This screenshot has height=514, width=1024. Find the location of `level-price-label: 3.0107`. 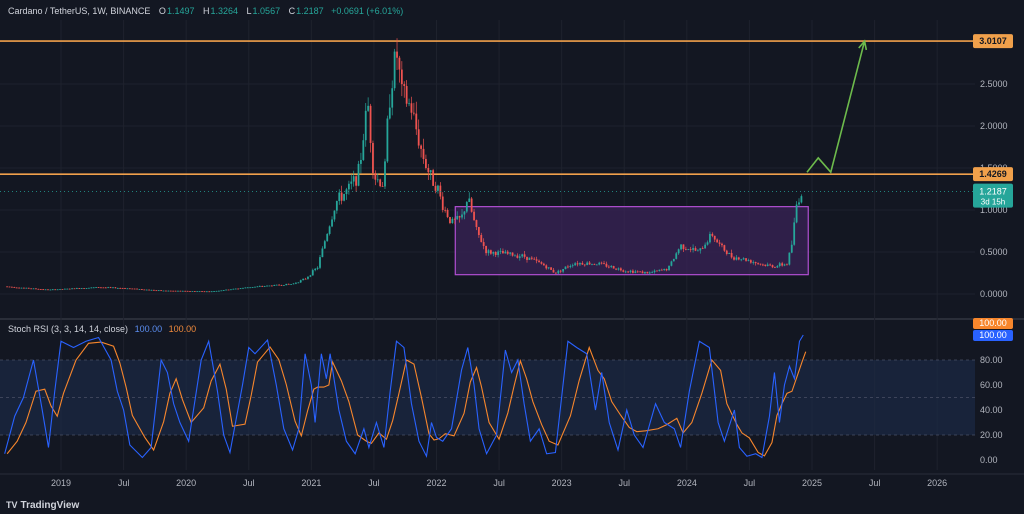

level-price-label: 3.0107 is located at coordinates (993, 41).